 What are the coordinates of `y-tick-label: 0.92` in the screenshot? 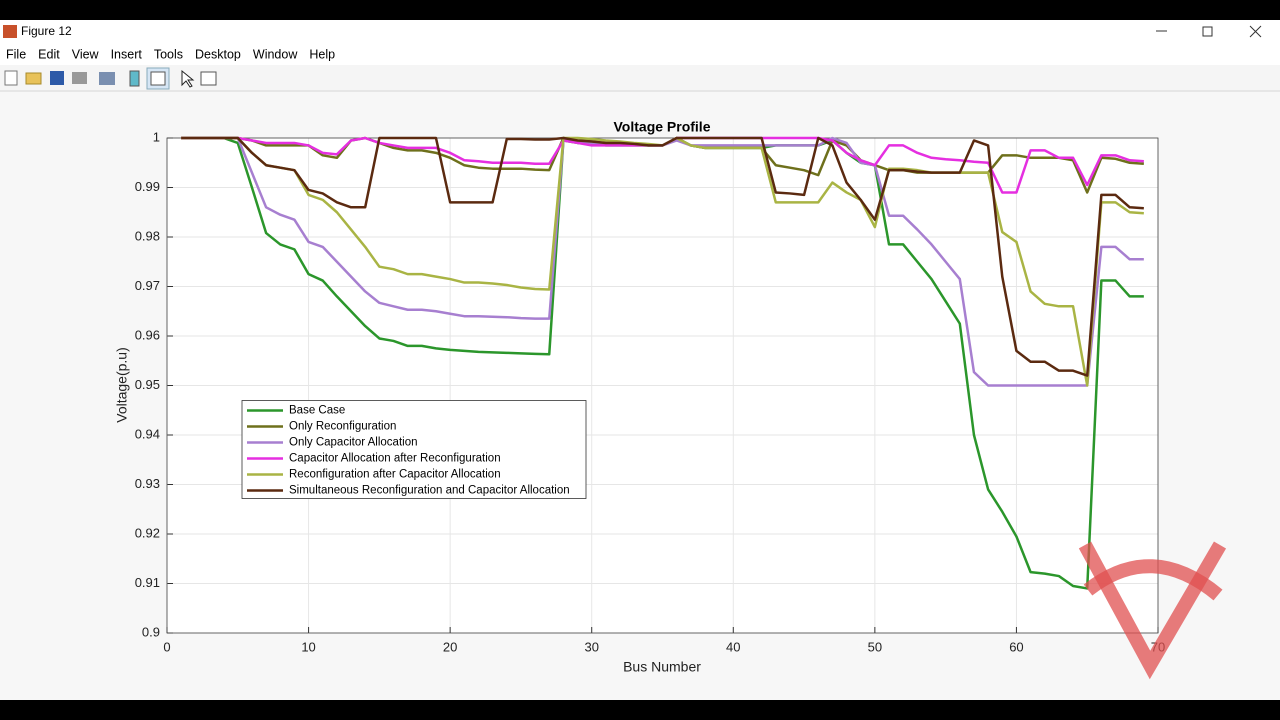 It's located at (147, 532).